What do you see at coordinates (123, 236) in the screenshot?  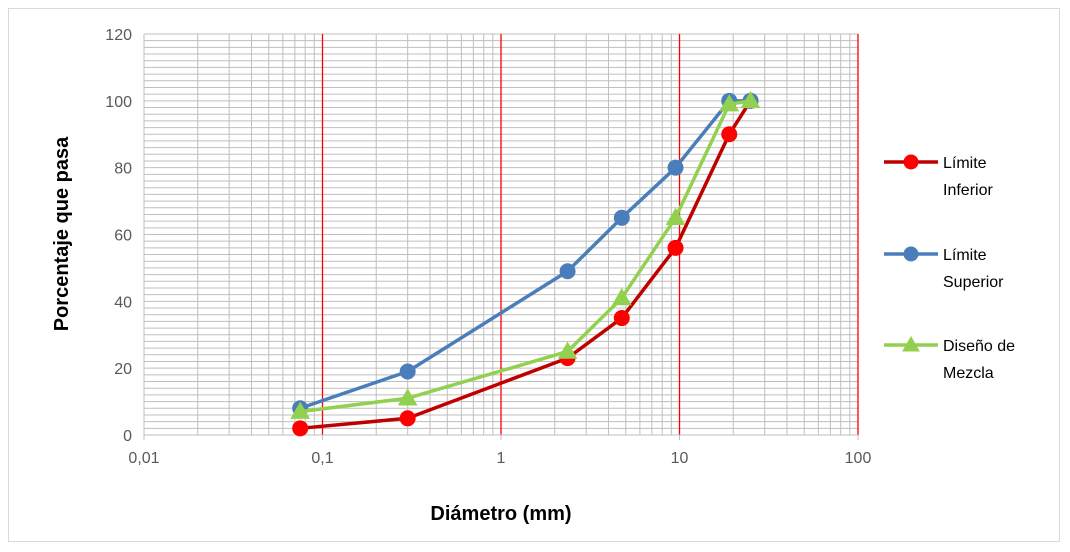 I see `y-tick-label: 60` at bounding box center [123, 236].